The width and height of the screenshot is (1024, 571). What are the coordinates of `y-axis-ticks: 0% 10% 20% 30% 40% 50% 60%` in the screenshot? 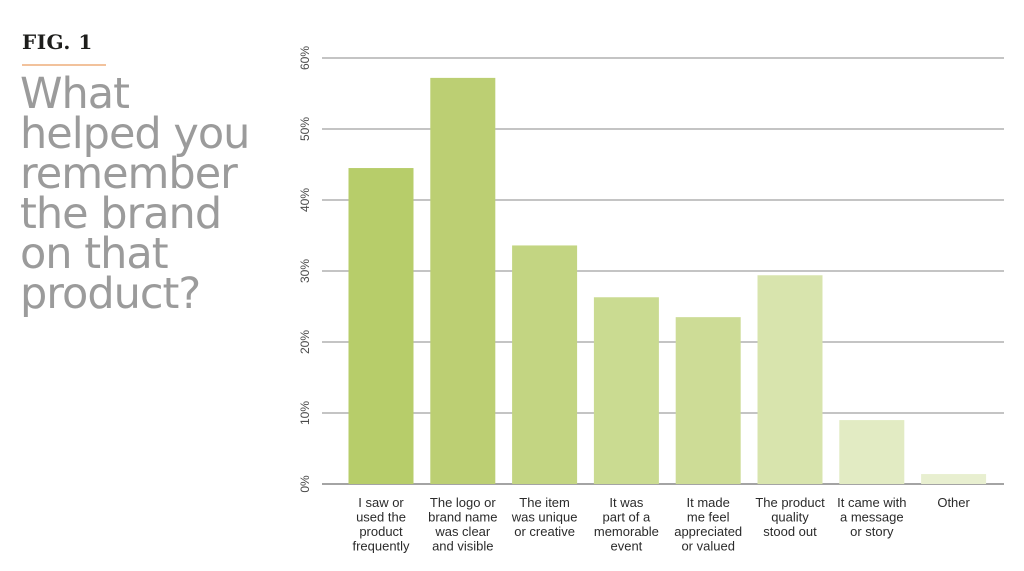 It's located at (305, 269).